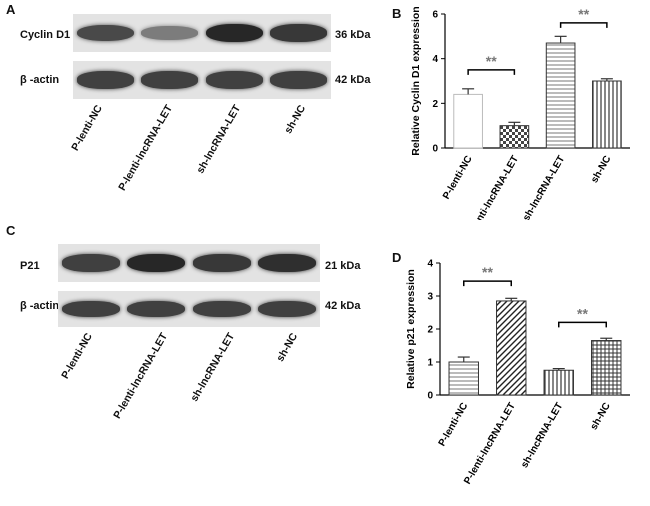 This screenshot has width=650, height=506. I want to click on lane-label-c-1: P-lenti-NC, so click(77, 356).